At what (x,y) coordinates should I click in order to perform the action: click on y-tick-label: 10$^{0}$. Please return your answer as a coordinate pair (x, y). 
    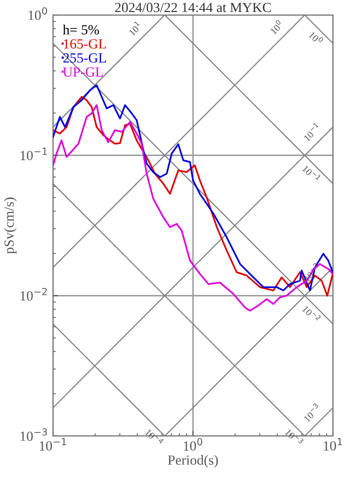
    Looking at the image, I should click on (38, 13).